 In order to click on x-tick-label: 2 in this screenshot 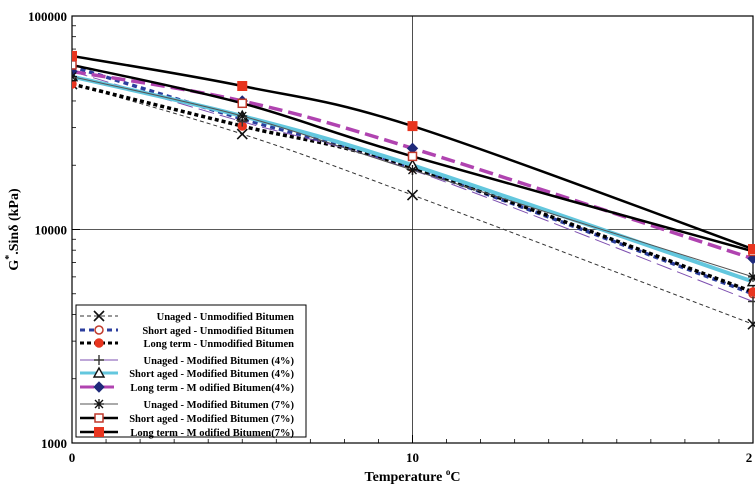, I will do `click(749, 457)`.